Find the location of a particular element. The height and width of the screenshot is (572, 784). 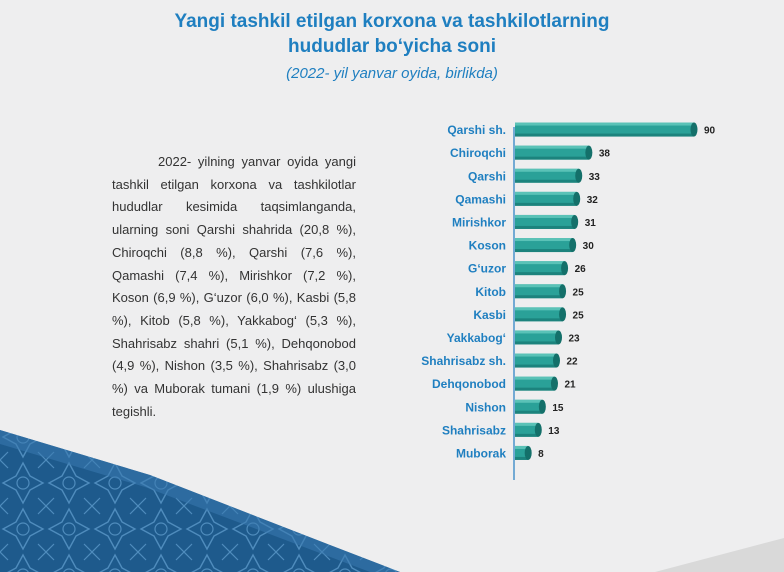

value-label-5: 30 is located at coordinates (589, 246).